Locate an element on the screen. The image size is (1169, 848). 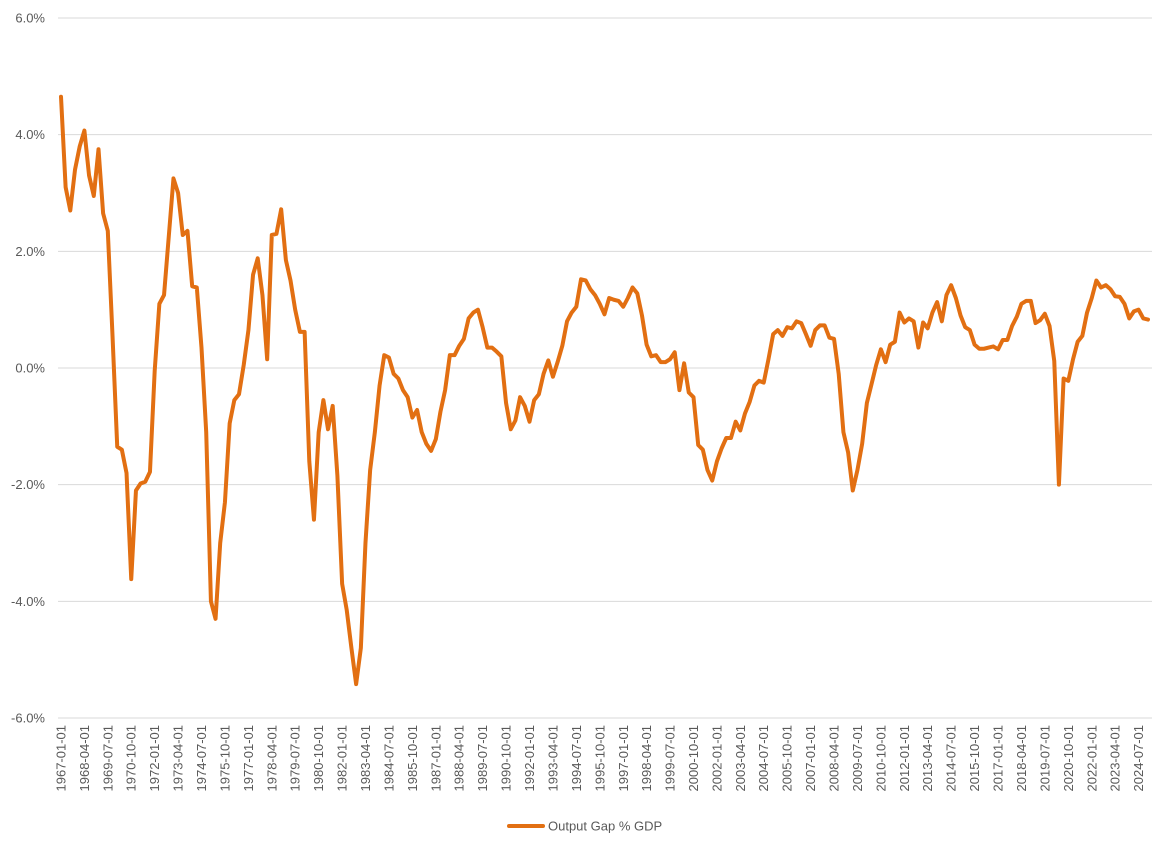
legend: Output Gap % GDP is located at coordinates (584, 826).